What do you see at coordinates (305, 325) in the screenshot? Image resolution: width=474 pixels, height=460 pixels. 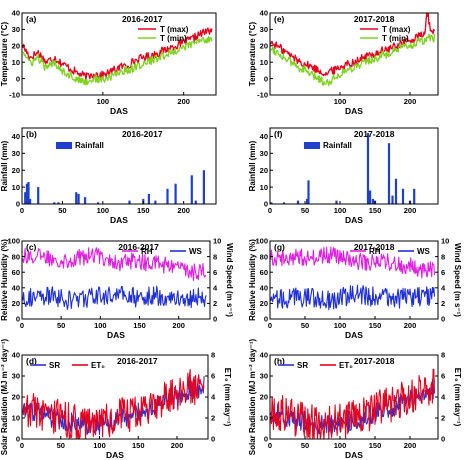 I see `xtick-label-g-1: 50` at bounding box center [305, 325].